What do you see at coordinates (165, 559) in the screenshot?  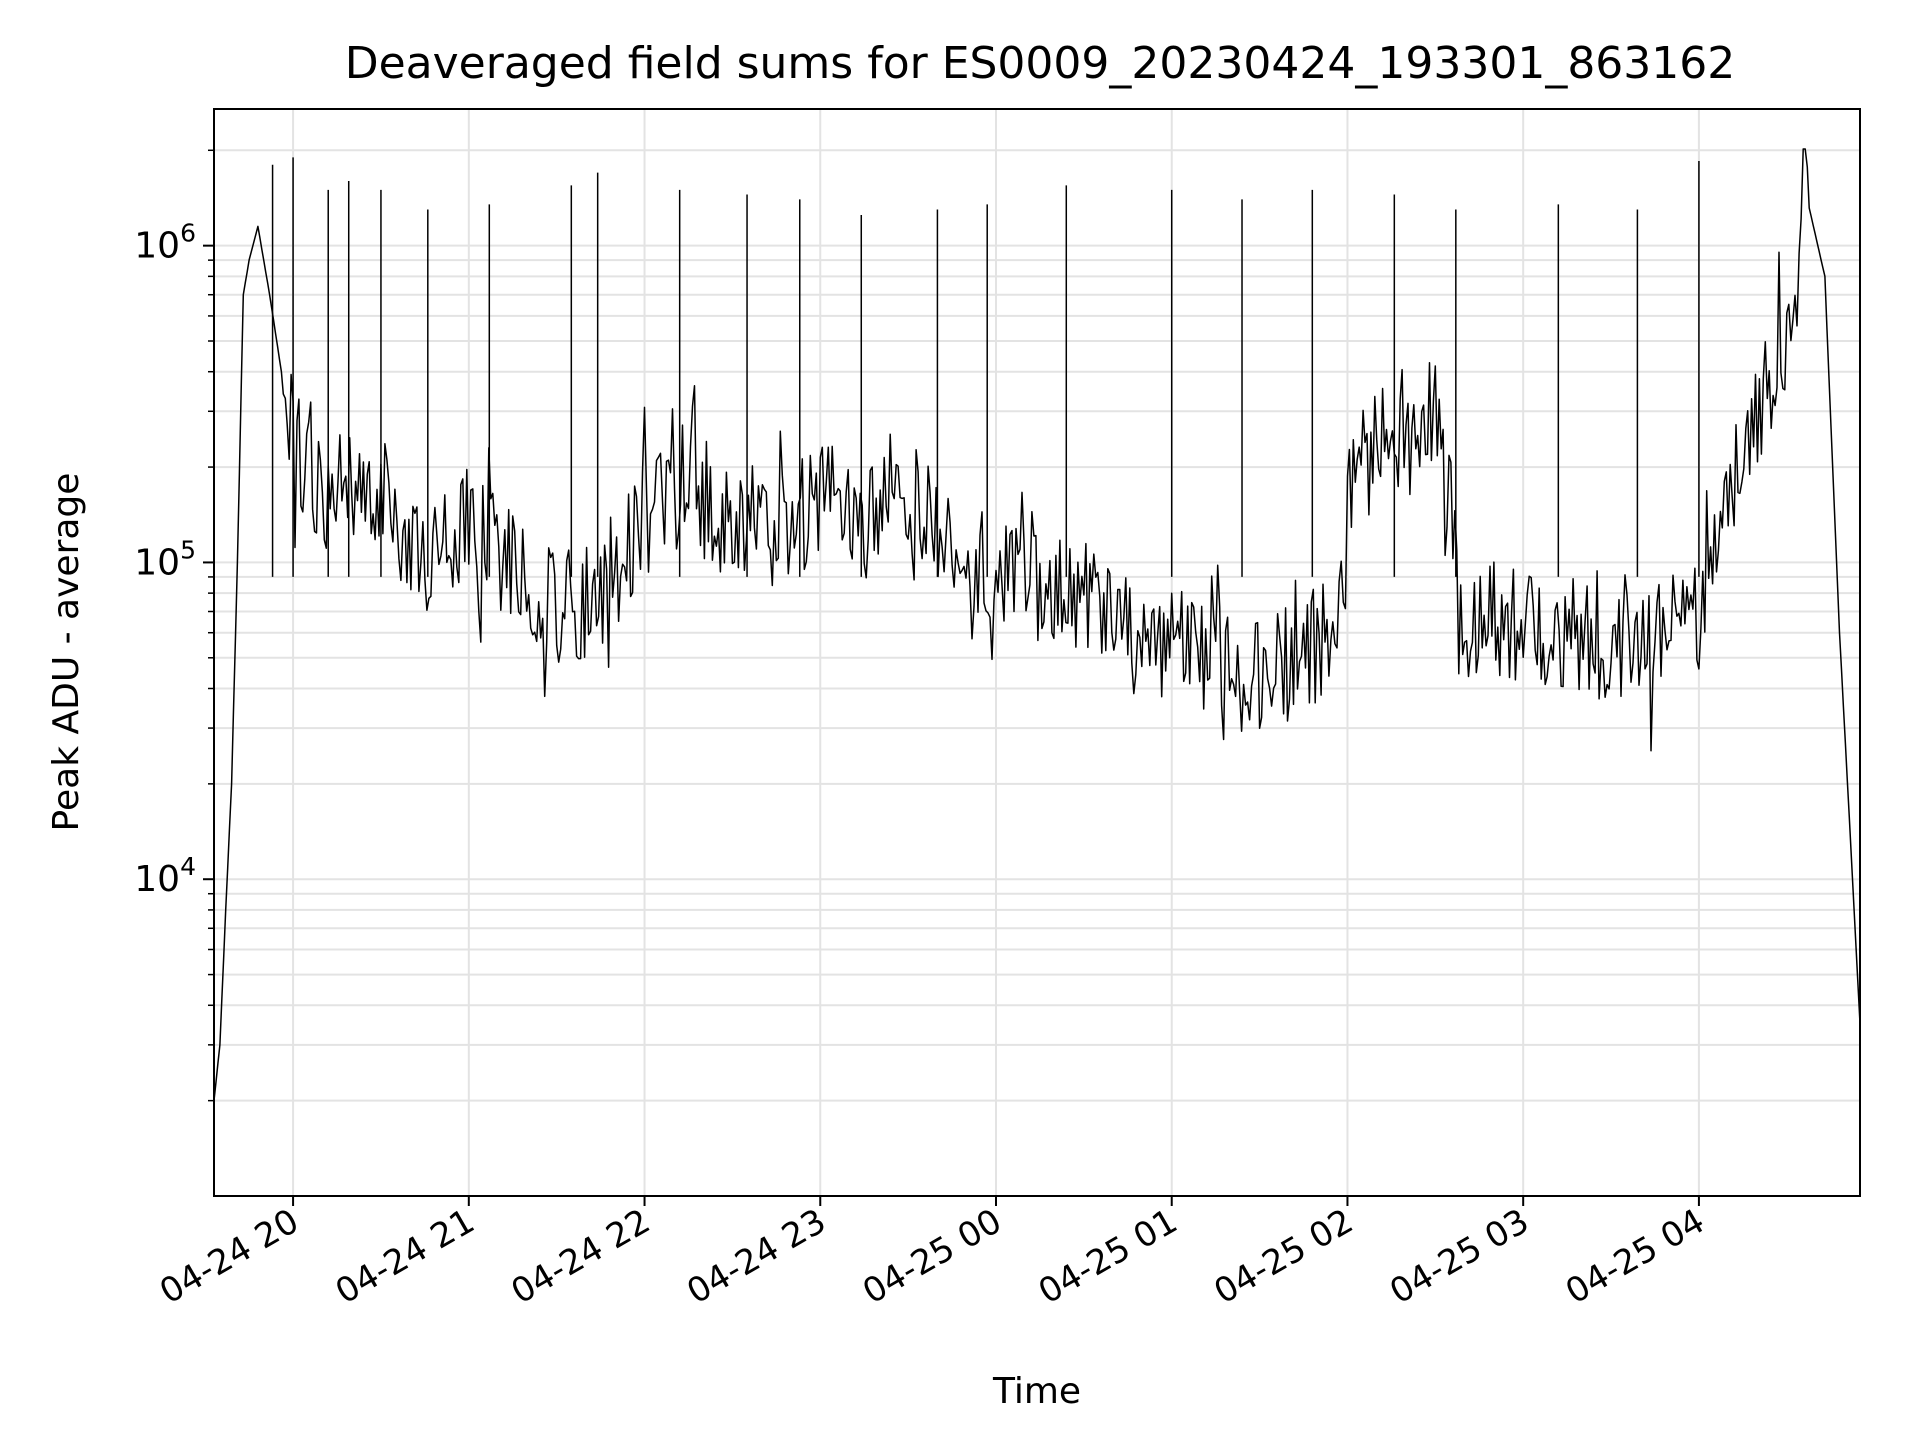 I see `y-tick-label: 10⁵` at bounding box center [165, 559].